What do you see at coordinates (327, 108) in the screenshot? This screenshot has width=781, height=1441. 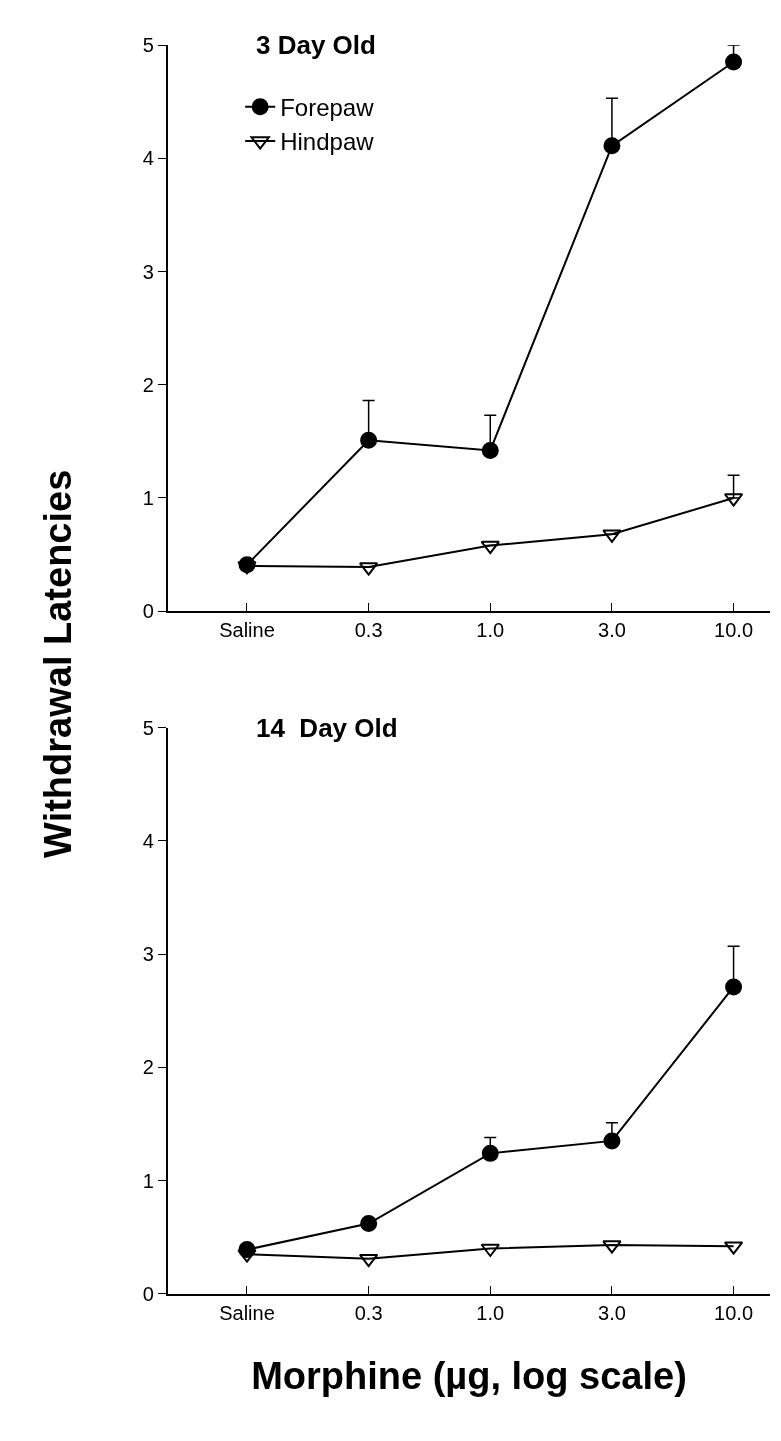 I see `legend-label: Forepaw` at bounding box center [327, 108].